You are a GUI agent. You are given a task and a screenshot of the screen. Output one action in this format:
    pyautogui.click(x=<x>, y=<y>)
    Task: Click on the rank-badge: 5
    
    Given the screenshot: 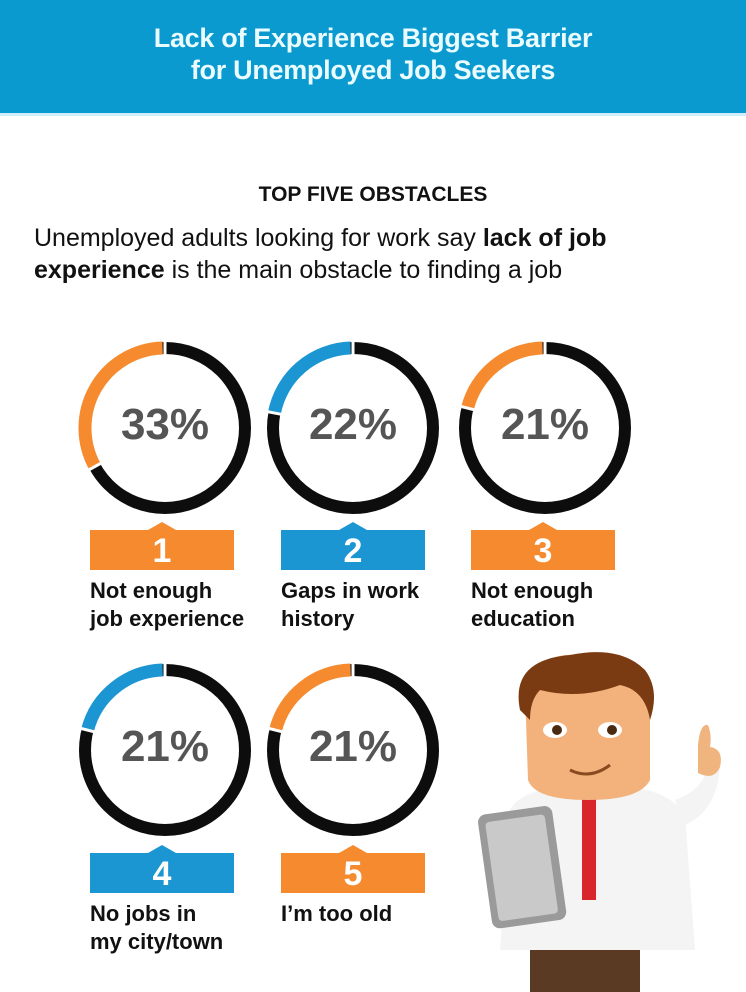 What is the action you would take?
    pyautogui.click(x=353, y=869)
    